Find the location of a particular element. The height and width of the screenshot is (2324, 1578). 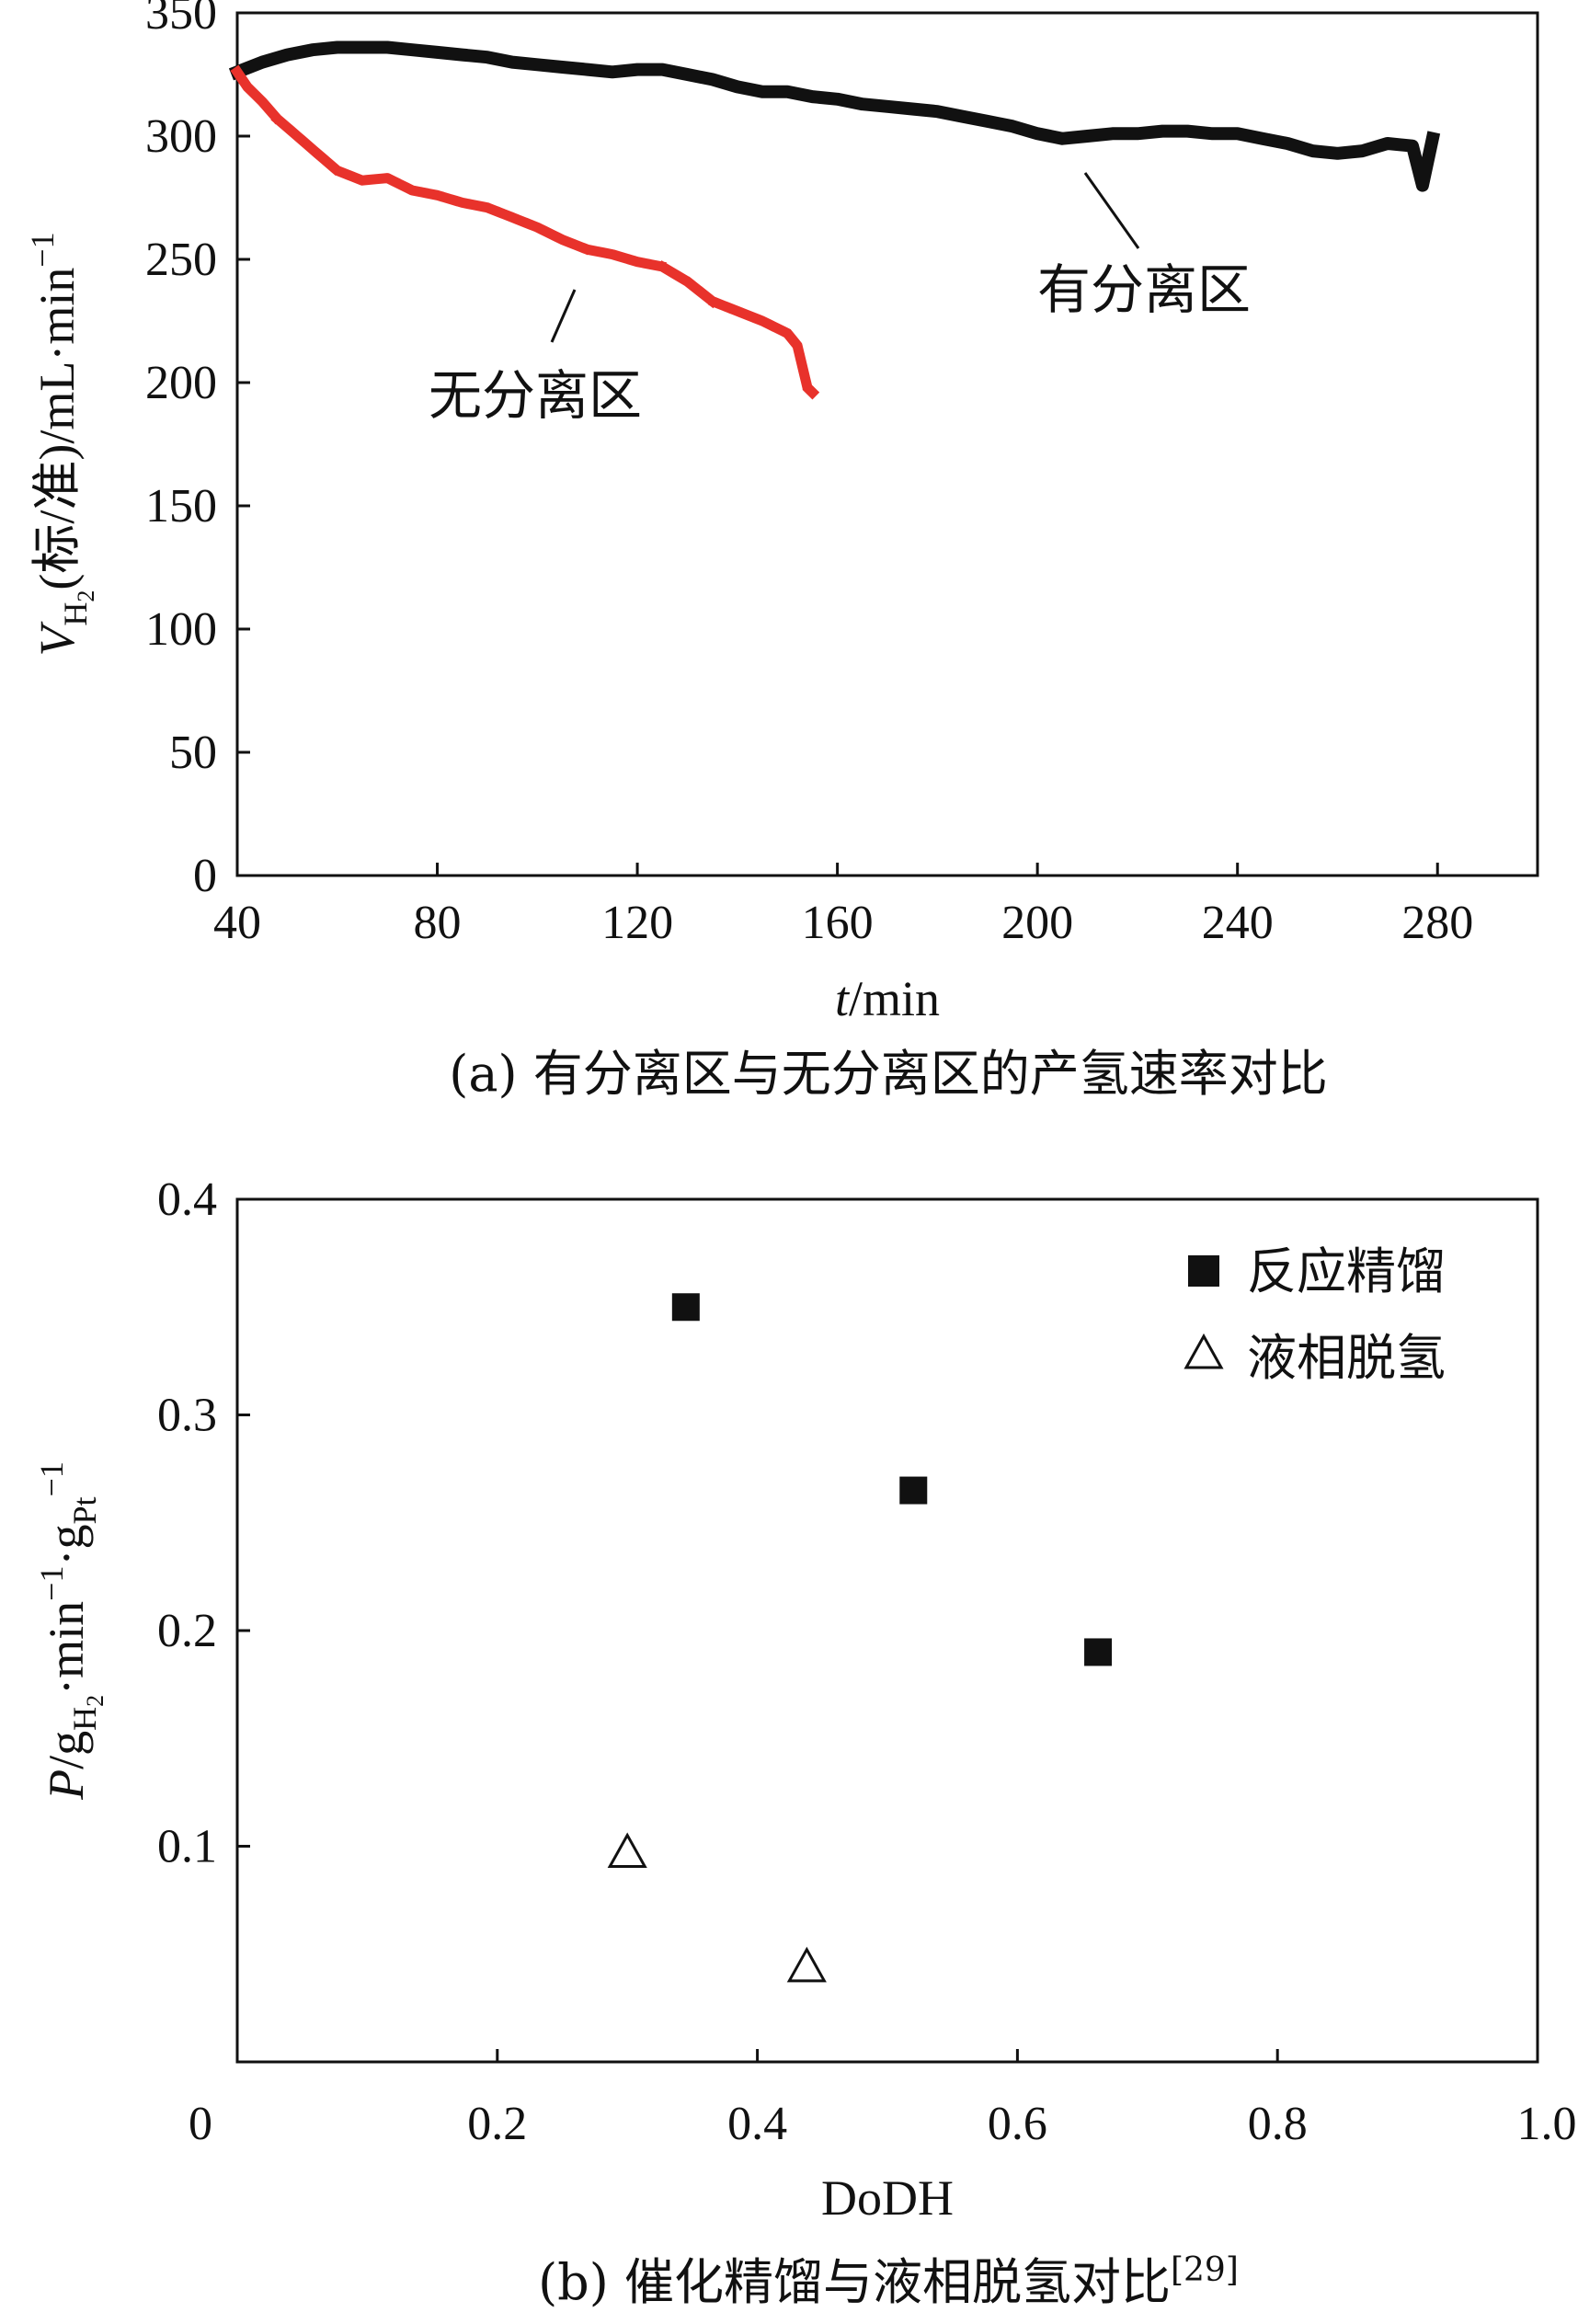

legend-label-liquid-dehydrogenation: 液相脱氢 is located at coordinates (1346, 1358).